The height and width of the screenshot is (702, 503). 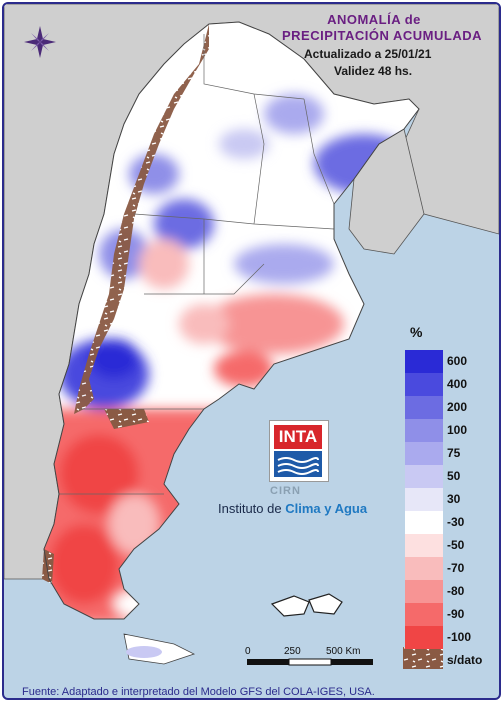 What do you see at coordinates (459, 637) in the screenshot?
I see `legend-label: -100` at bounding box center [459, 637].